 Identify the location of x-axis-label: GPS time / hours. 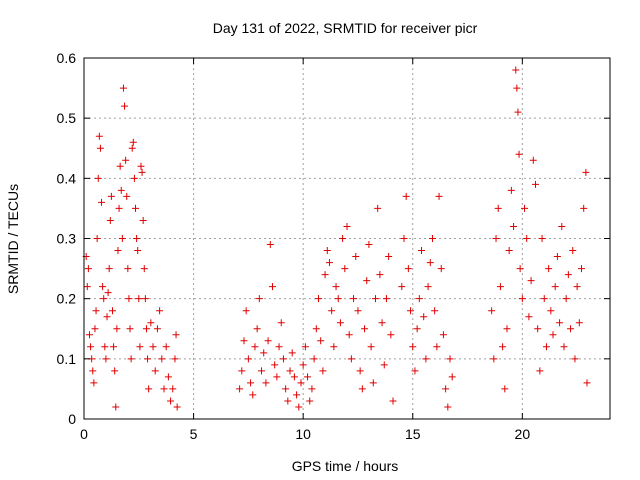
(345, 466).